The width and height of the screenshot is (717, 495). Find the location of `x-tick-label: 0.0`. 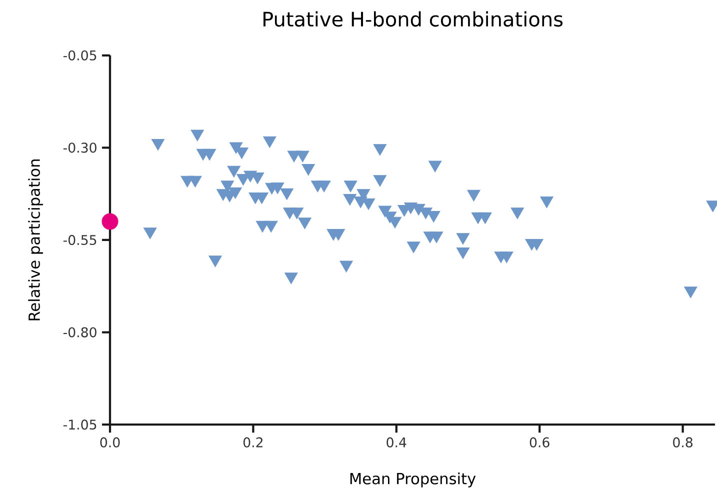

x-tick-label: 0.0 is located at coordinates (110, 442).